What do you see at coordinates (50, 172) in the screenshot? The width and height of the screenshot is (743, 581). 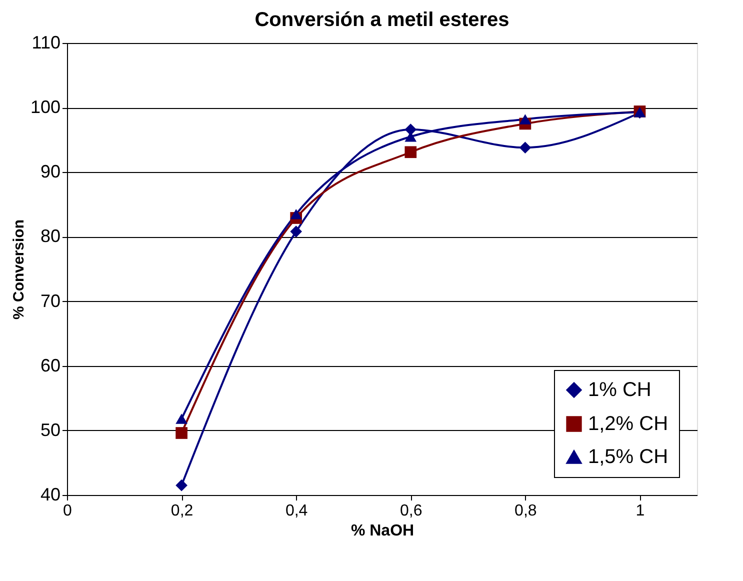 I see `y-tick-label: 90` at bounding box center [50, 172].